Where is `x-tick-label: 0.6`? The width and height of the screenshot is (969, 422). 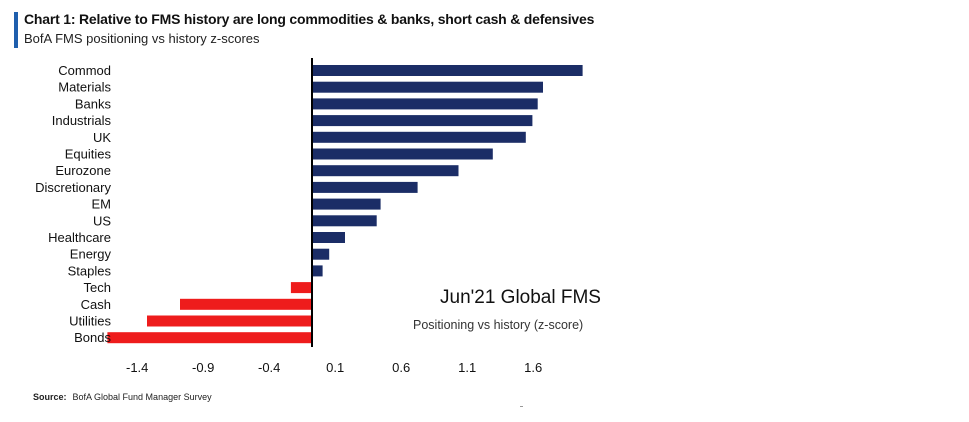 x-tick-label: 0.6 is located at coordinates (401, 367).